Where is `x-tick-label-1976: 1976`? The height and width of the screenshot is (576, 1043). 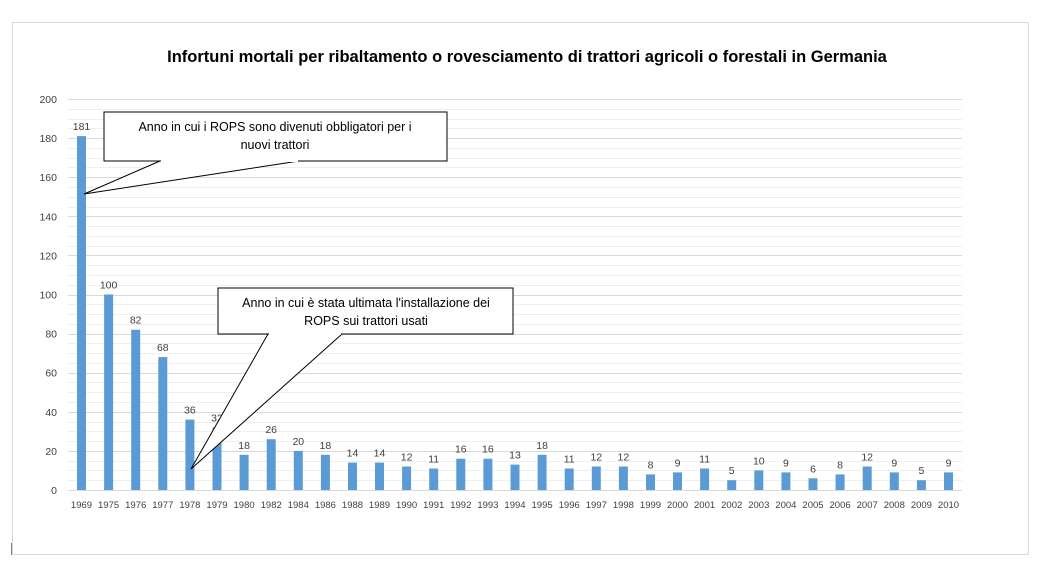 x-tick-label-1976: 1976 is located at coordinates (135, 505).